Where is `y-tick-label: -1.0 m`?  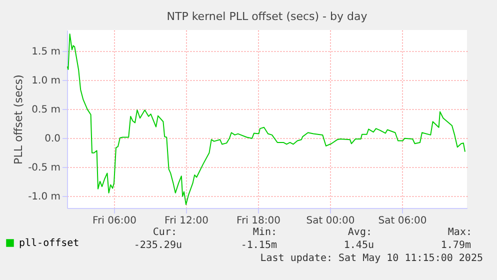
y-tick-label: -1.0 m is located at coordinates (44, 196).